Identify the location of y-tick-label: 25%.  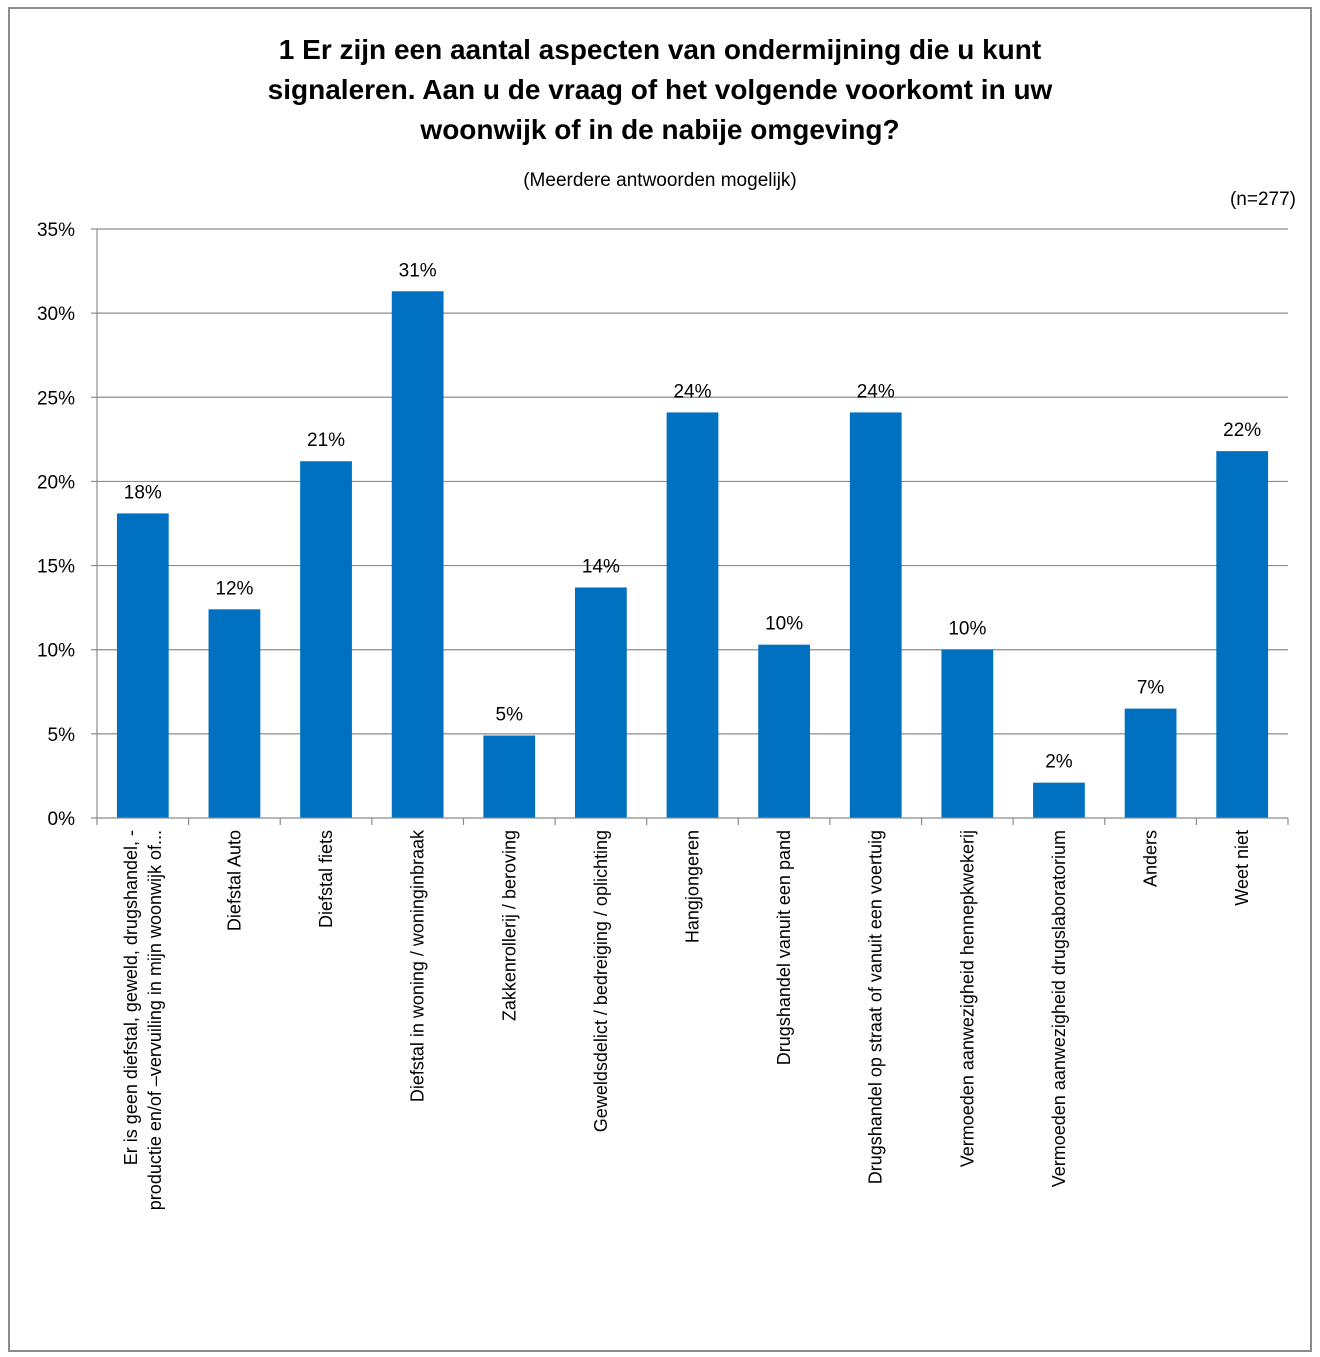
(56, 398).